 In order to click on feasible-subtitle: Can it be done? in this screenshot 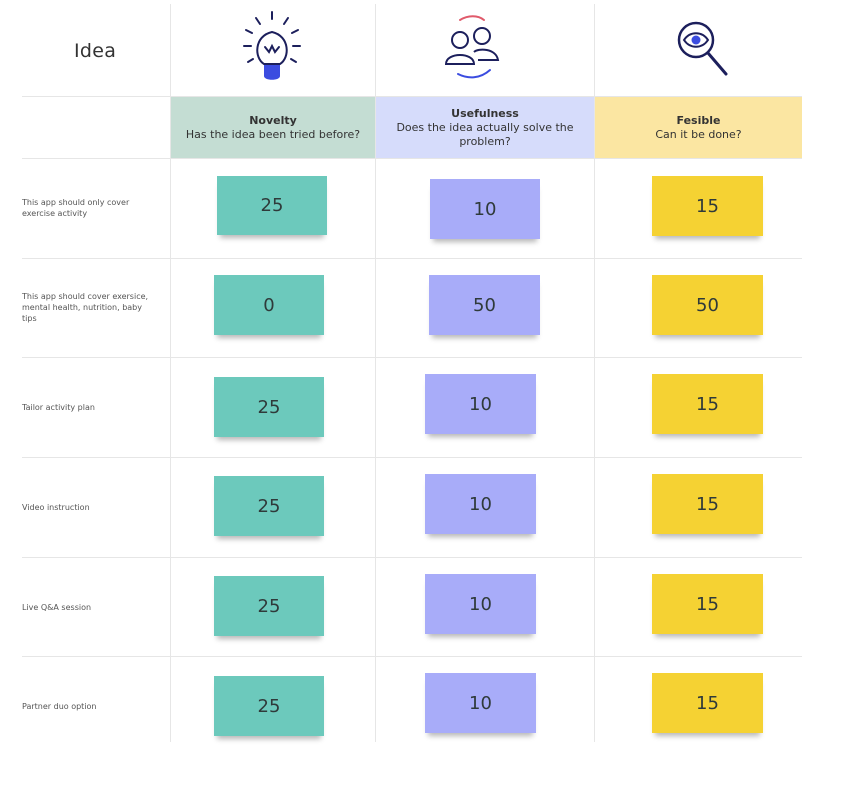, I will do `click(698, 134)`.